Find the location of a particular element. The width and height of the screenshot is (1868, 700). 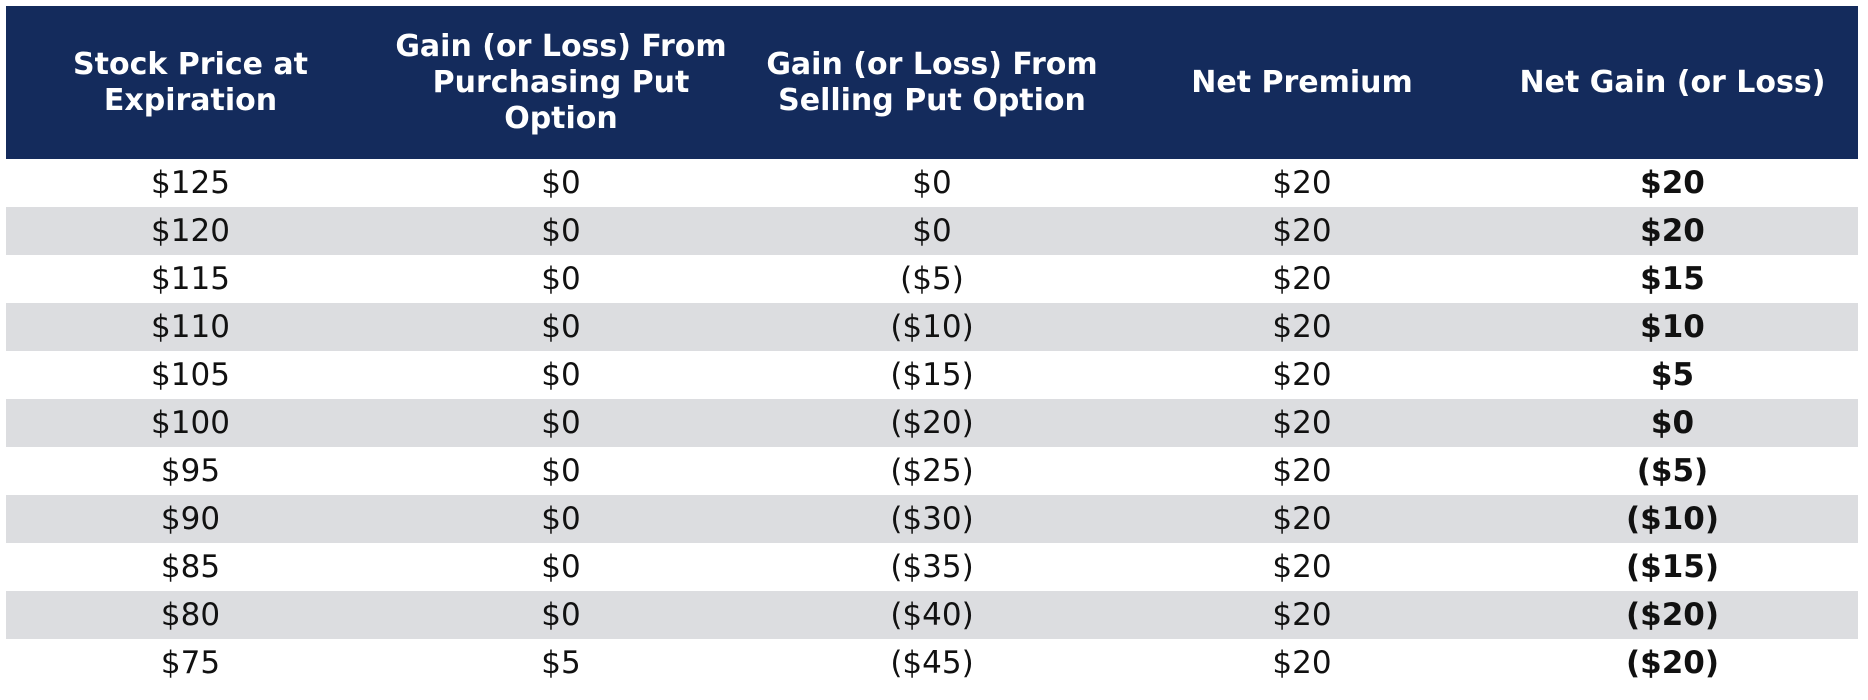

table-row: $95 $0 ($25) $20 ($5) is located at coordinates (932, 471).